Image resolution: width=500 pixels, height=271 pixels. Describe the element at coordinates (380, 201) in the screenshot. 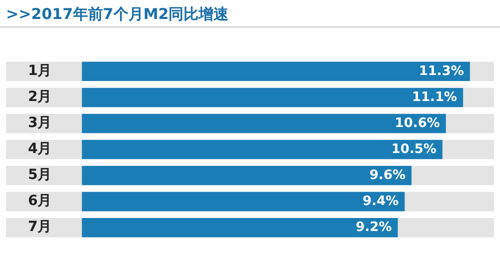

I see `data-label: 9.4%` at that location.